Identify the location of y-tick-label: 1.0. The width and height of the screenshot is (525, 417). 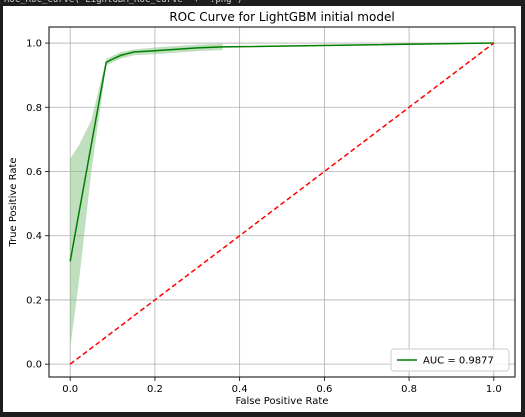
(34, 44).